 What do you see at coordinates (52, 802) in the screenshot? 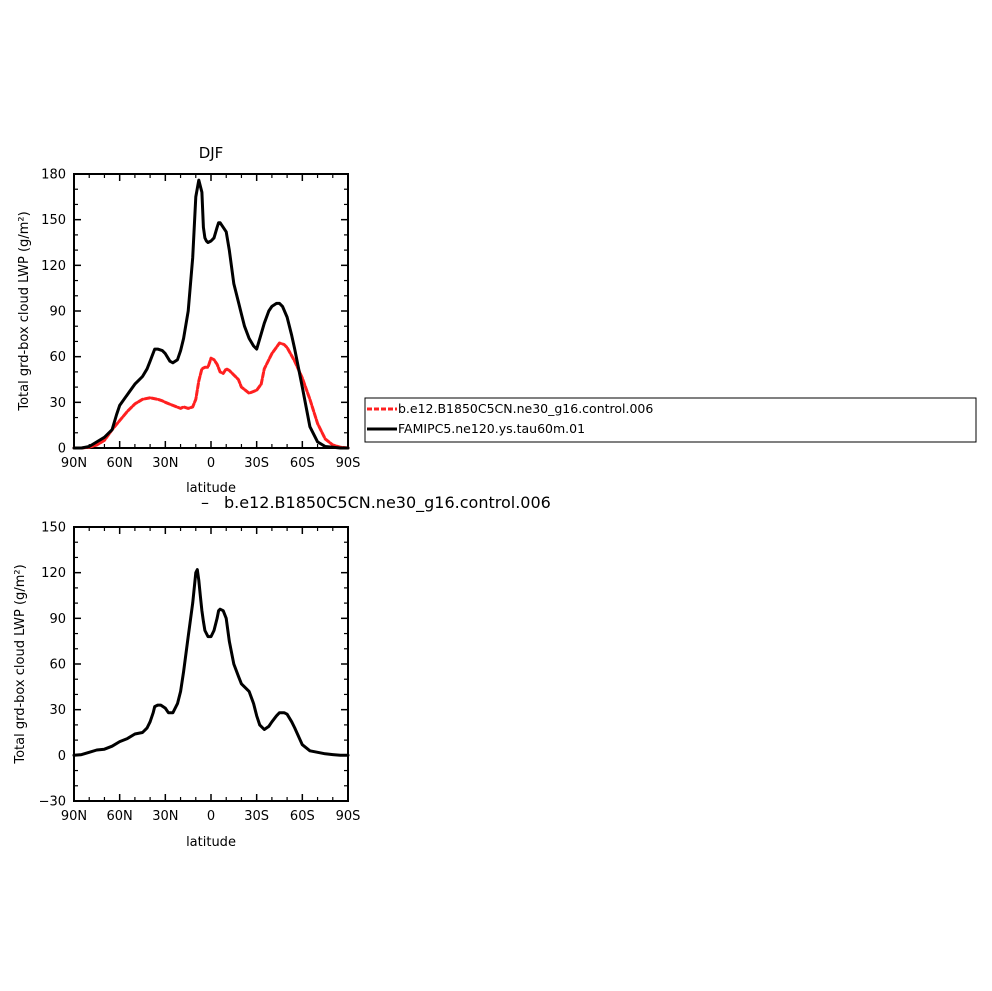
I see `y-tick-label: −30` at bounding box center [52, 802].